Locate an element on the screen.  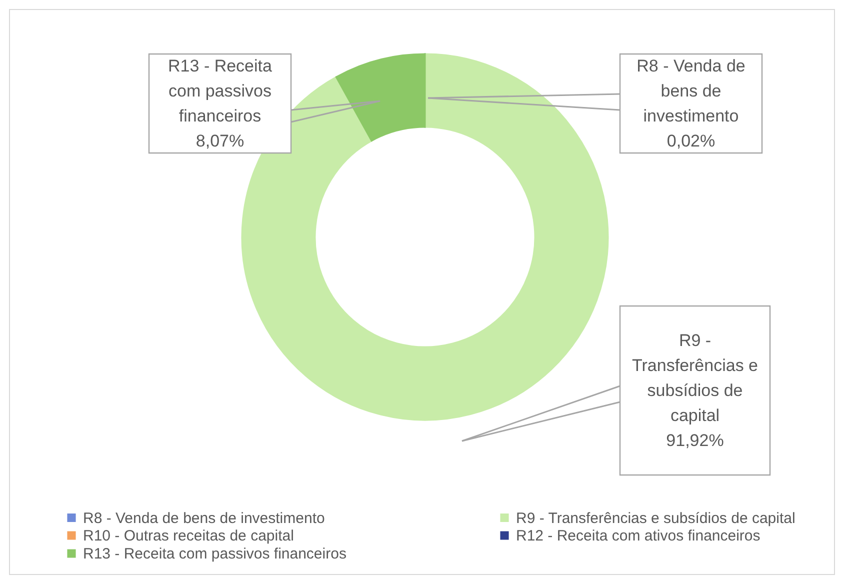
slice-label: R13 - Receita com passivos financeiros is located at coordinates (220, 91).